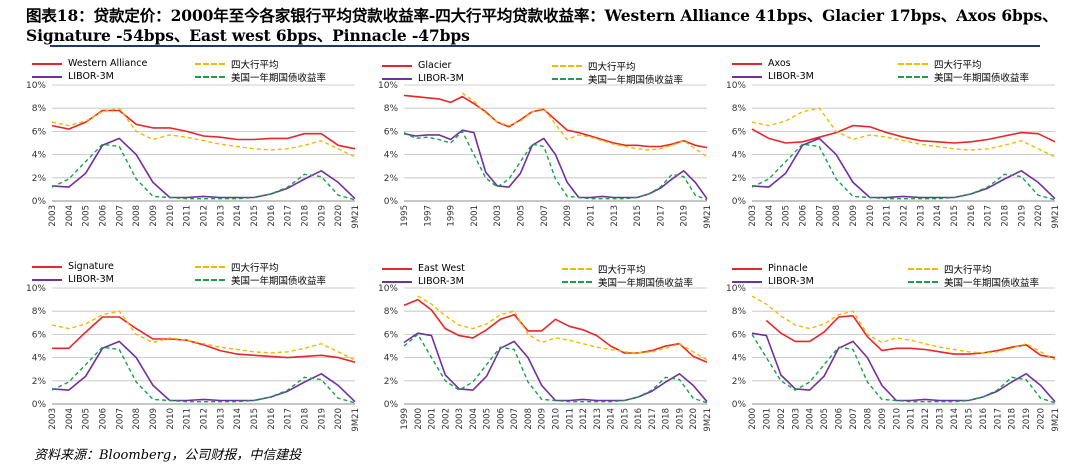 This screenshot has width=1080, height=464. Describe the element at coordinates (892, 70) in the screenshot. I see `legend: Axos 四大行平均 LIBOR-3M 美国一年期国债收益率` at that location.